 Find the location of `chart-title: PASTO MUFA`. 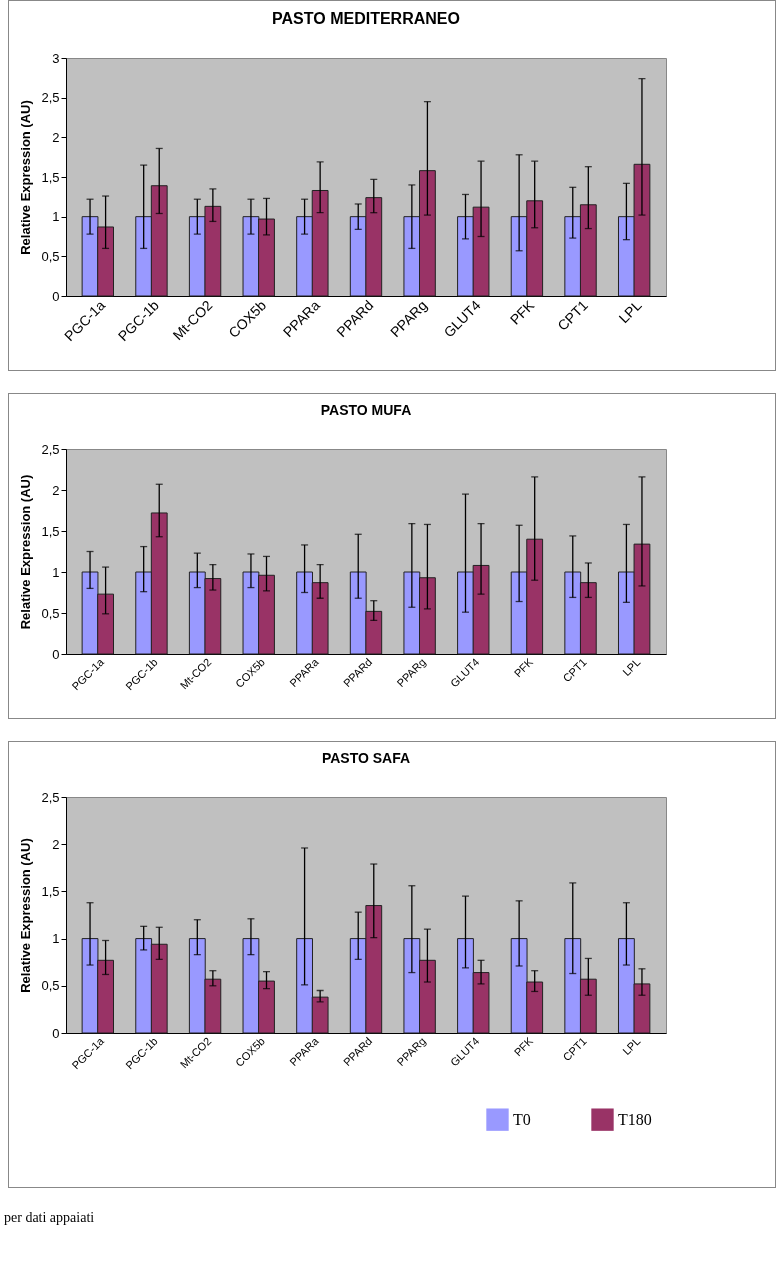

chart-title: PASTO MUFA is located at coordinates (366, 410).